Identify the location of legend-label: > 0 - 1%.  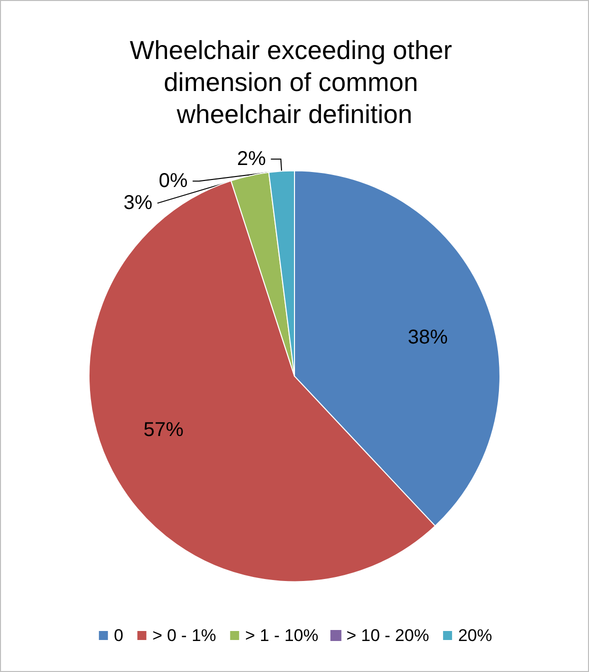
(184, 635).